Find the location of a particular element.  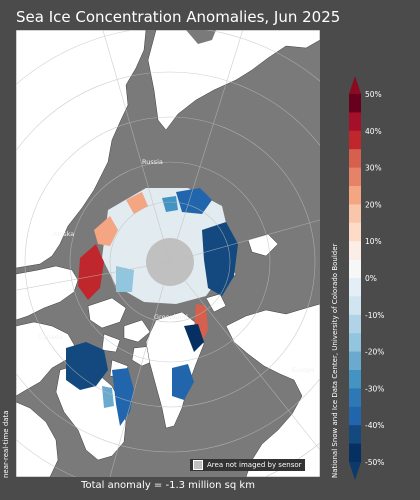

colorbar-tick-label: -50% is located at coordinates (374, 462).